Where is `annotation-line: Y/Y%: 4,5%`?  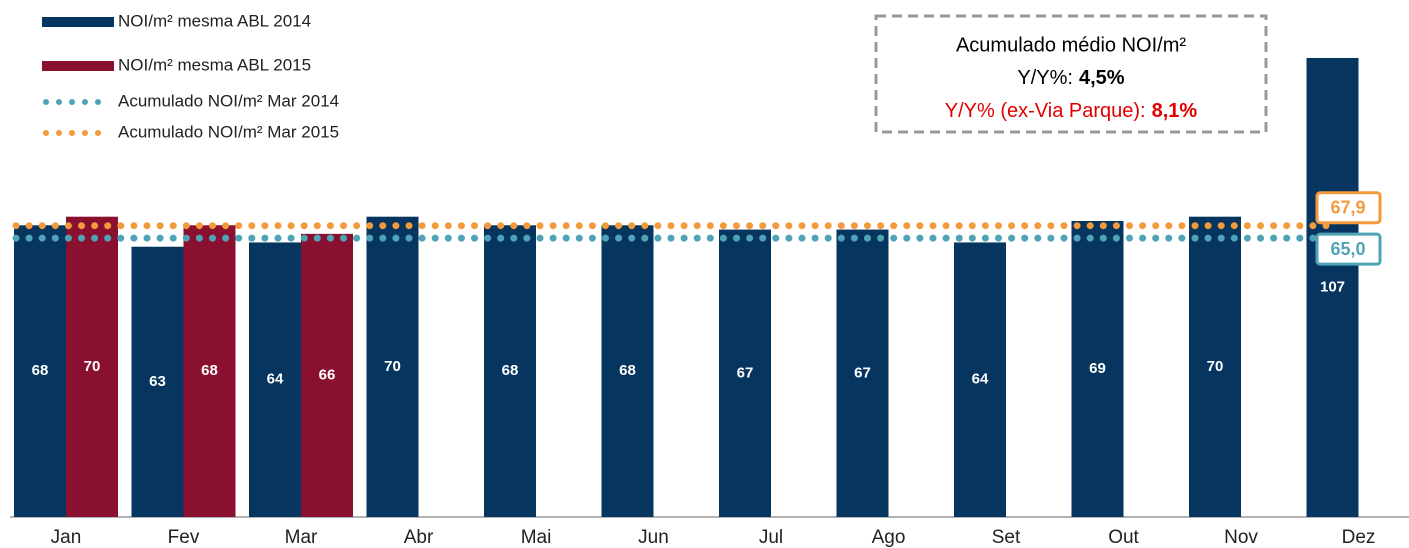 annotation-line: Y/Y%: 4,5% is located at coordinates (1070, 78).